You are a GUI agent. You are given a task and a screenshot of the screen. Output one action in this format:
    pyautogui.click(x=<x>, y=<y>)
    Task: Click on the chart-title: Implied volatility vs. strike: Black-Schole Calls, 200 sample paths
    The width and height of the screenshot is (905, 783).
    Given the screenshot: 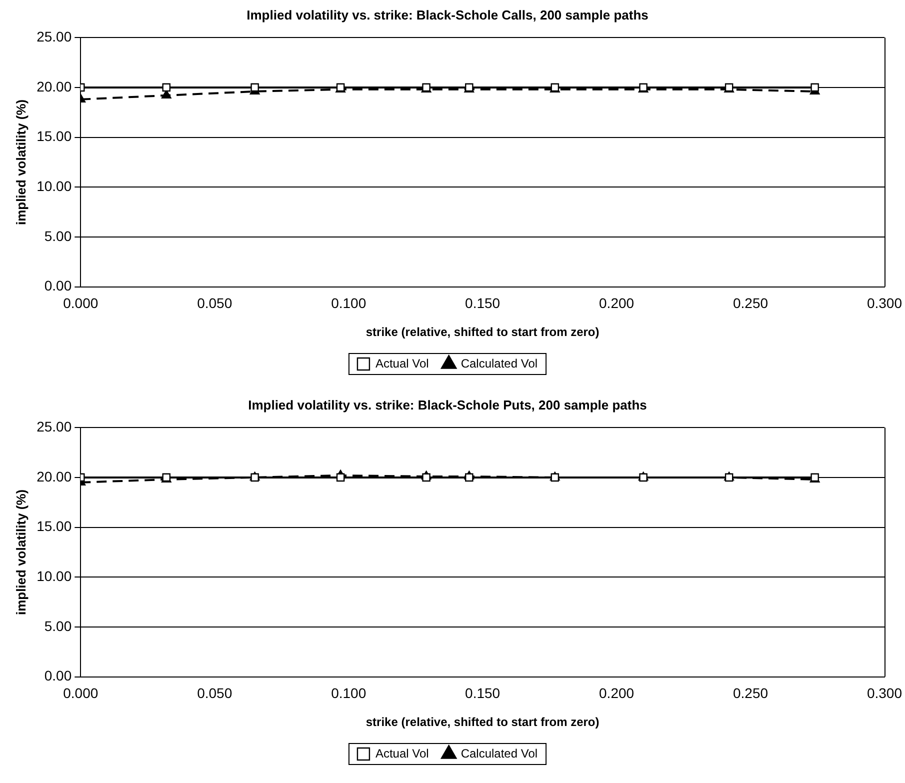 What is the action you would take?
    pyautogui.click(x=447, y=14)
    